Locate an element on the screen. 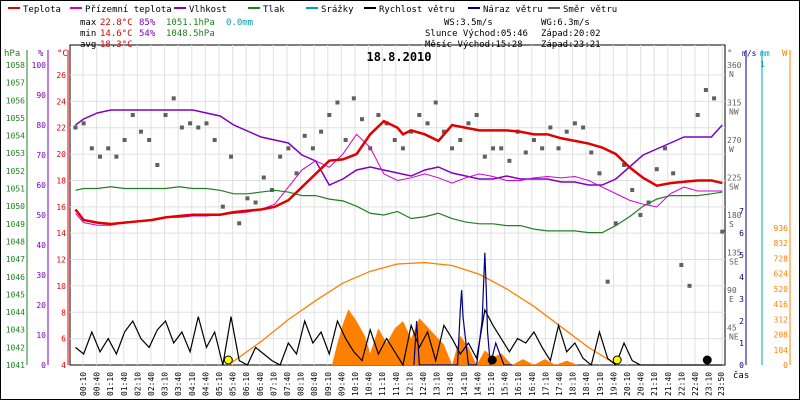  dir-tick-label: 45 is located at coordinates (732, 328).